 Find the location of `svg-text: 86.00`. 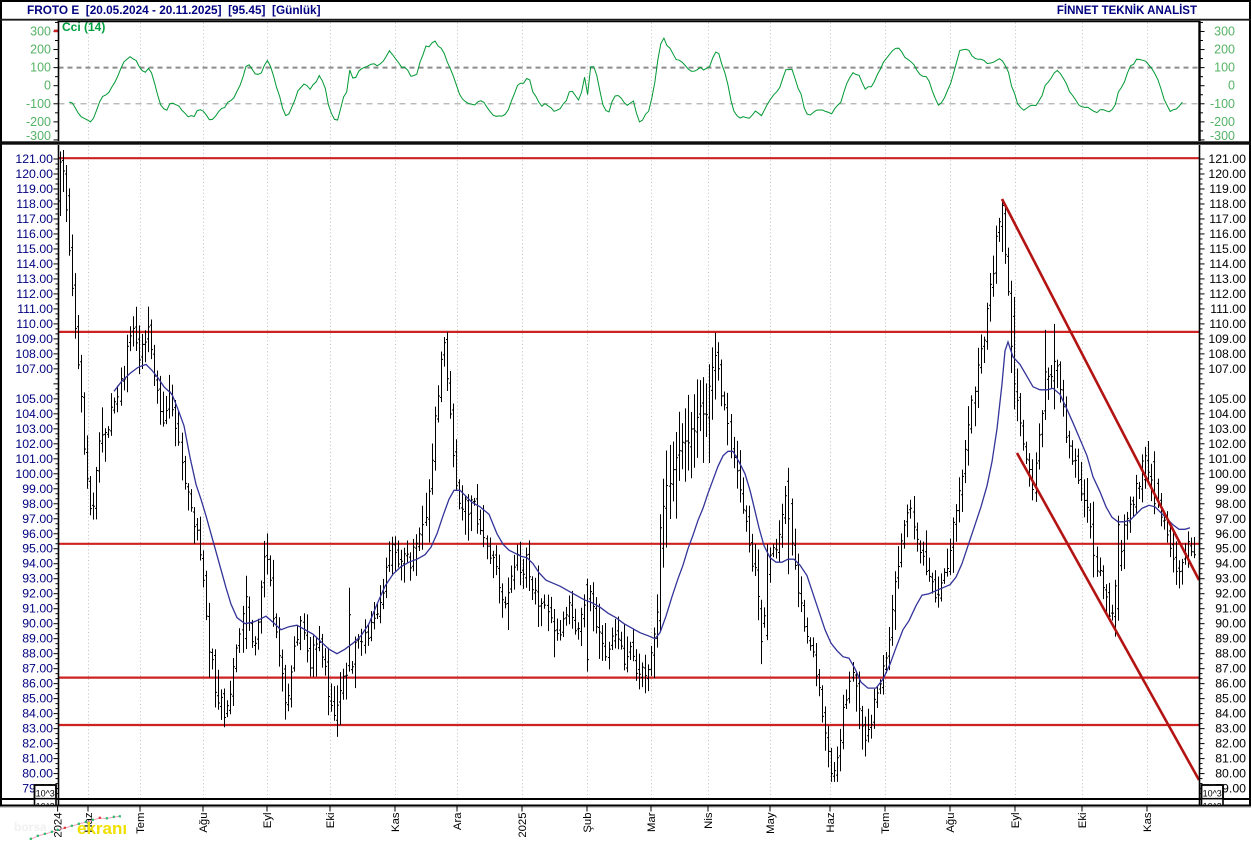

svg-text: 86.00 is located at coordinates (1230, 684).